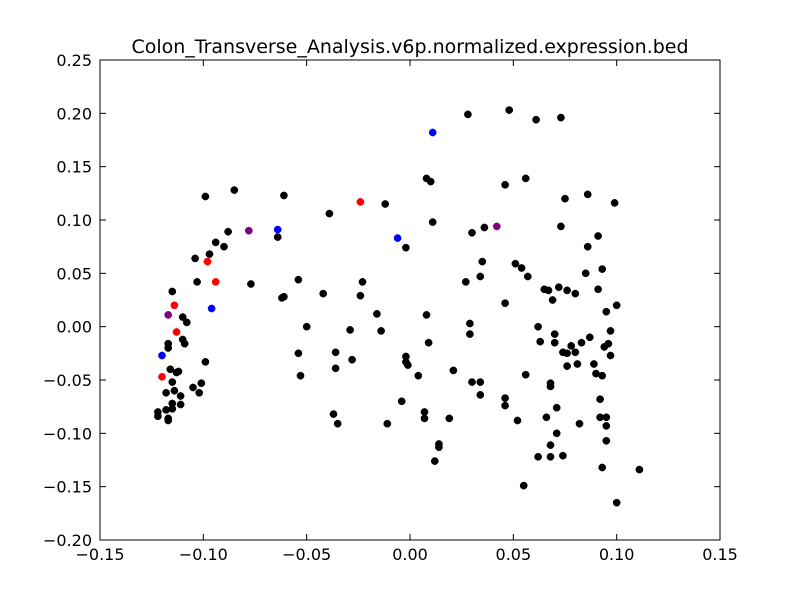  Describe the element at coordinates (74, 113) in the screenshot. I see `y-tick-label: 0.20` at that location.